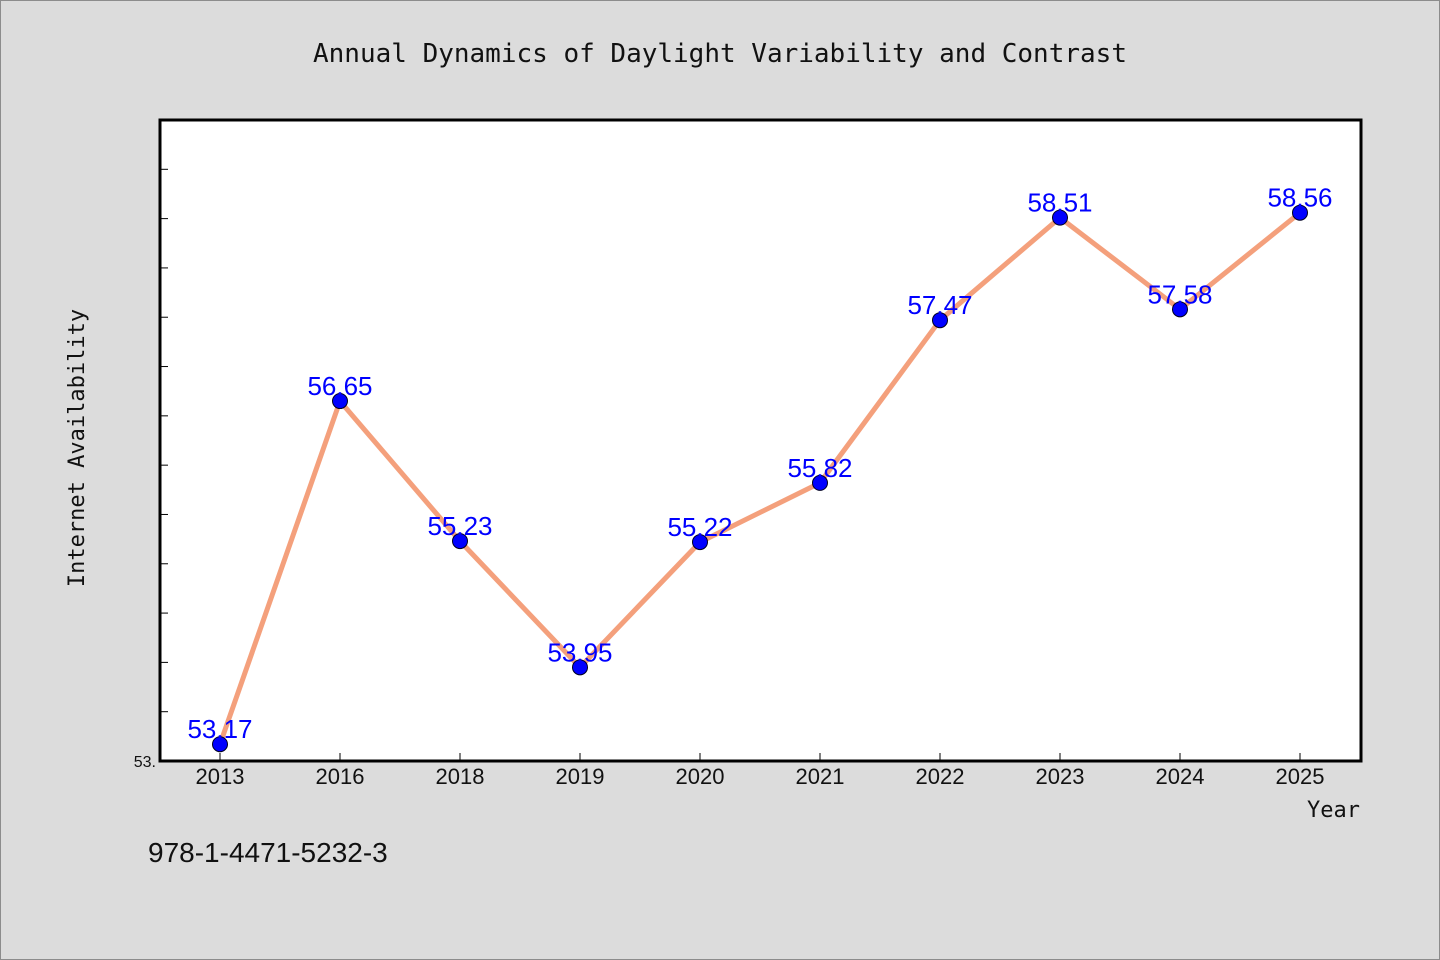 This screenshot has width=1440, height=960. What do you see at coordinates (340, 776) in the screenshot?
I see `x-tick-label: 2016` at bounding box center [340, 776].